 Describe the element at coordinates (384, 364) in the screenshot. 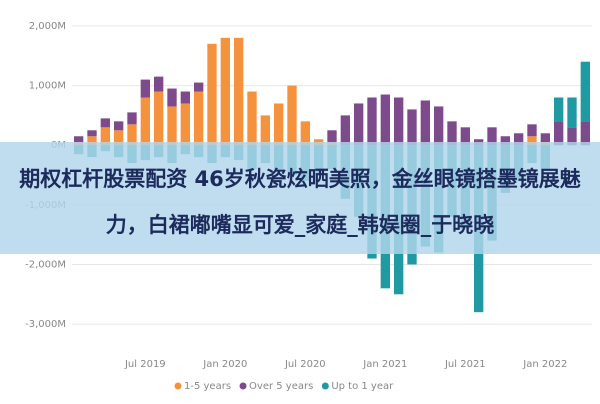

I see `x-tick-label: Jan 2021` at that location.